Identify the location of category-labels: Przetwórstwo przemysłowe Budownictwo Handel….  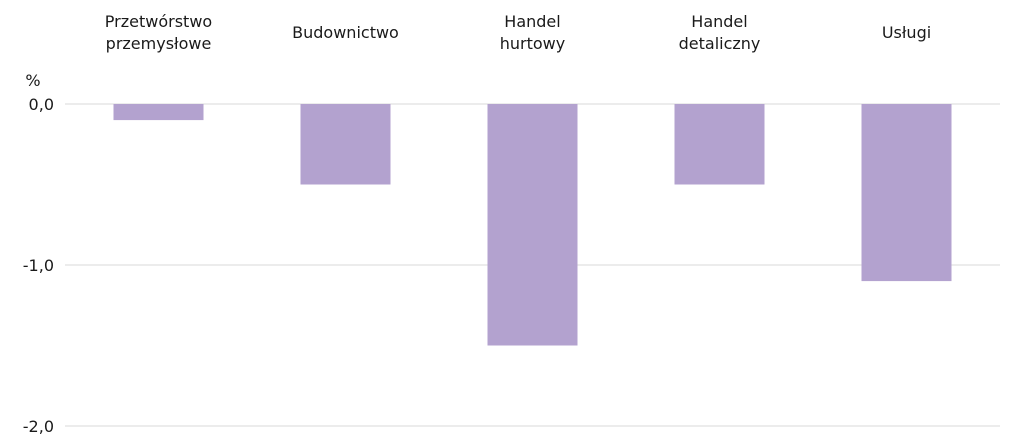
(518, 32).